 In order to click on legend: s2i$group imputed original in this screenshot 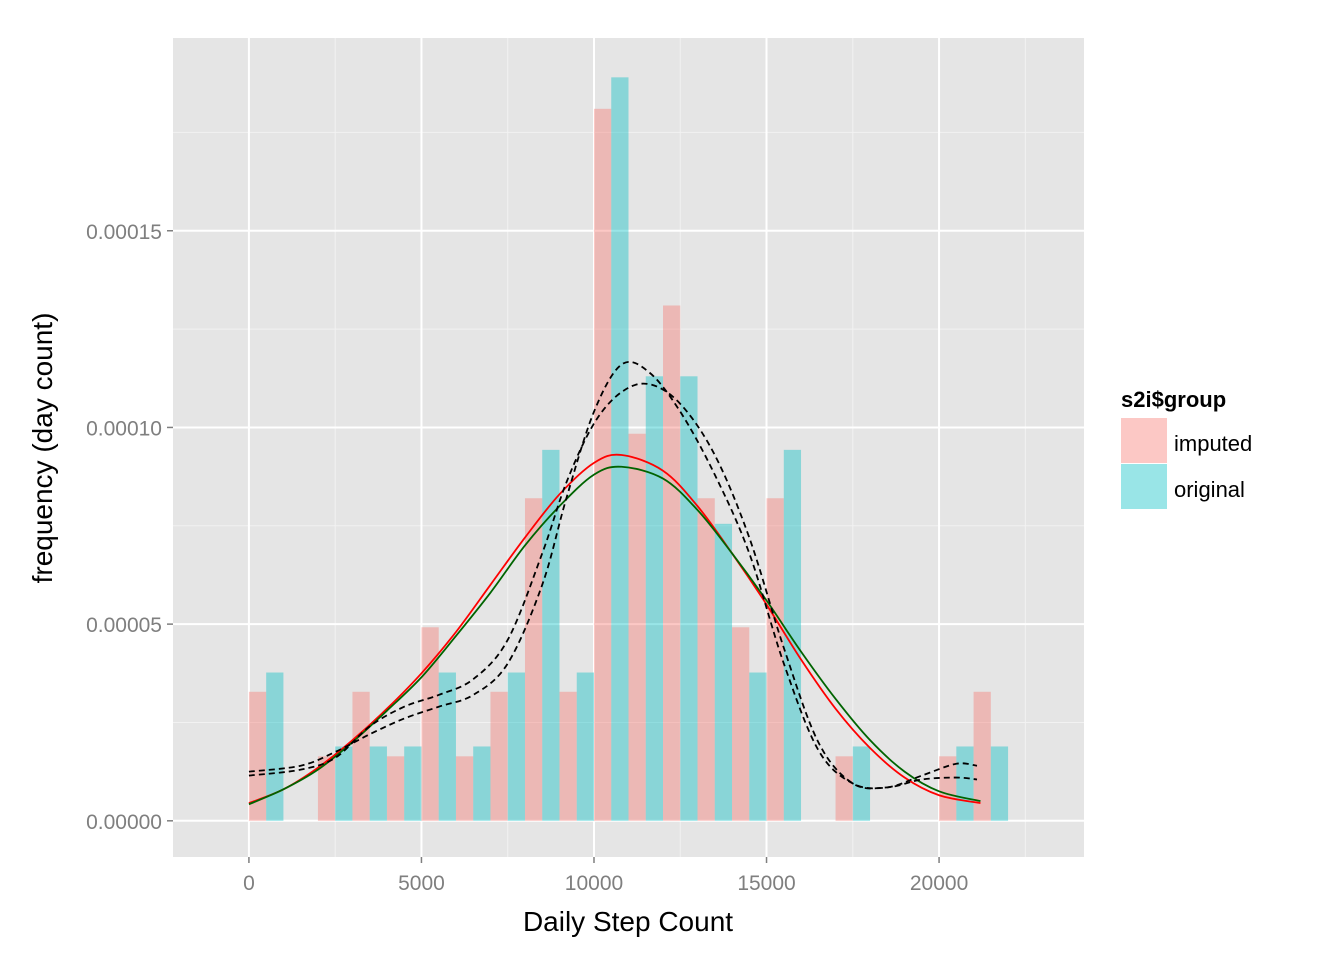, I will do `click(1186, 448)`.